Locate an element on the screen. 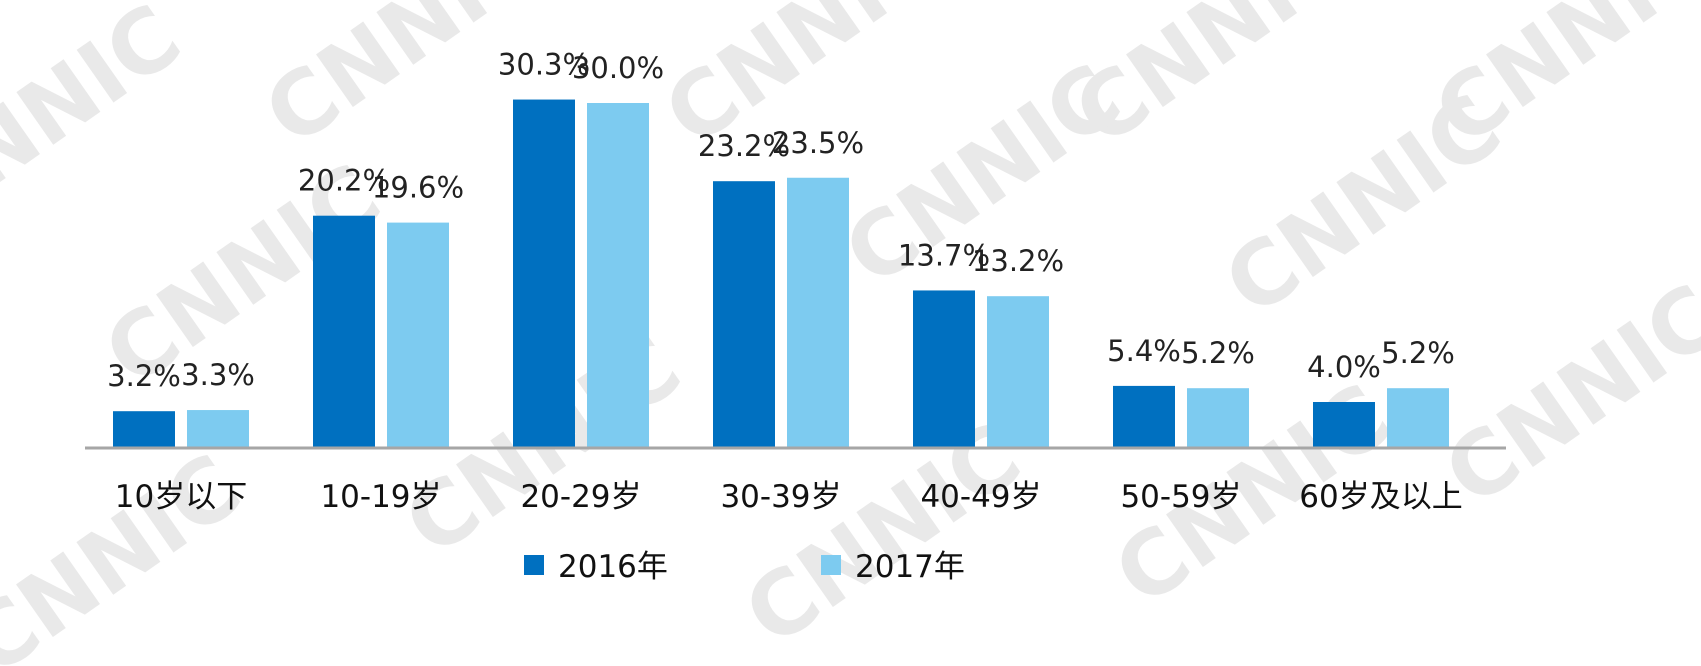 The height and width of the screenshot is (666, 1701). data-label: 23.2% is located at coordinates (744, 146).